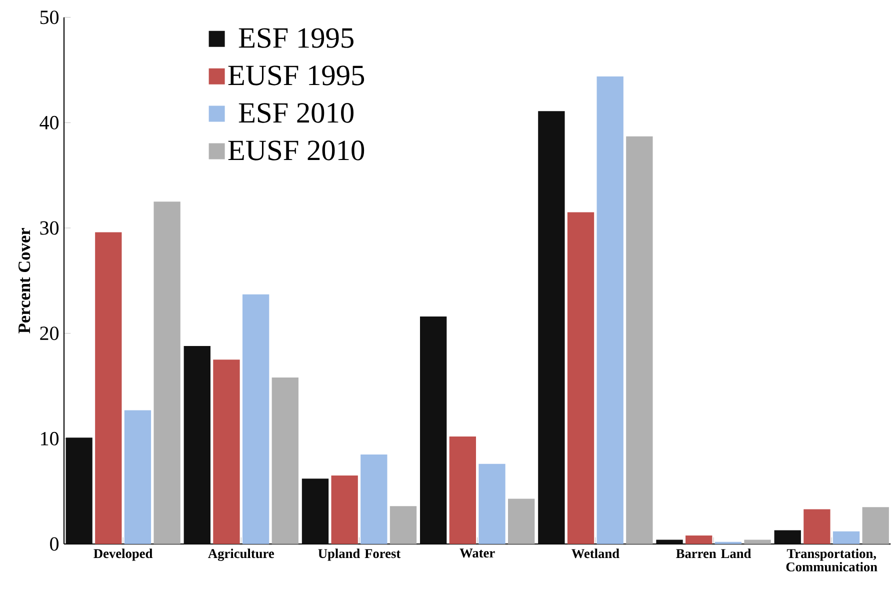  Describe the element at coordinates (241, 554) in the screenshot. I see `x-tick-label: Agriculture` at that location.